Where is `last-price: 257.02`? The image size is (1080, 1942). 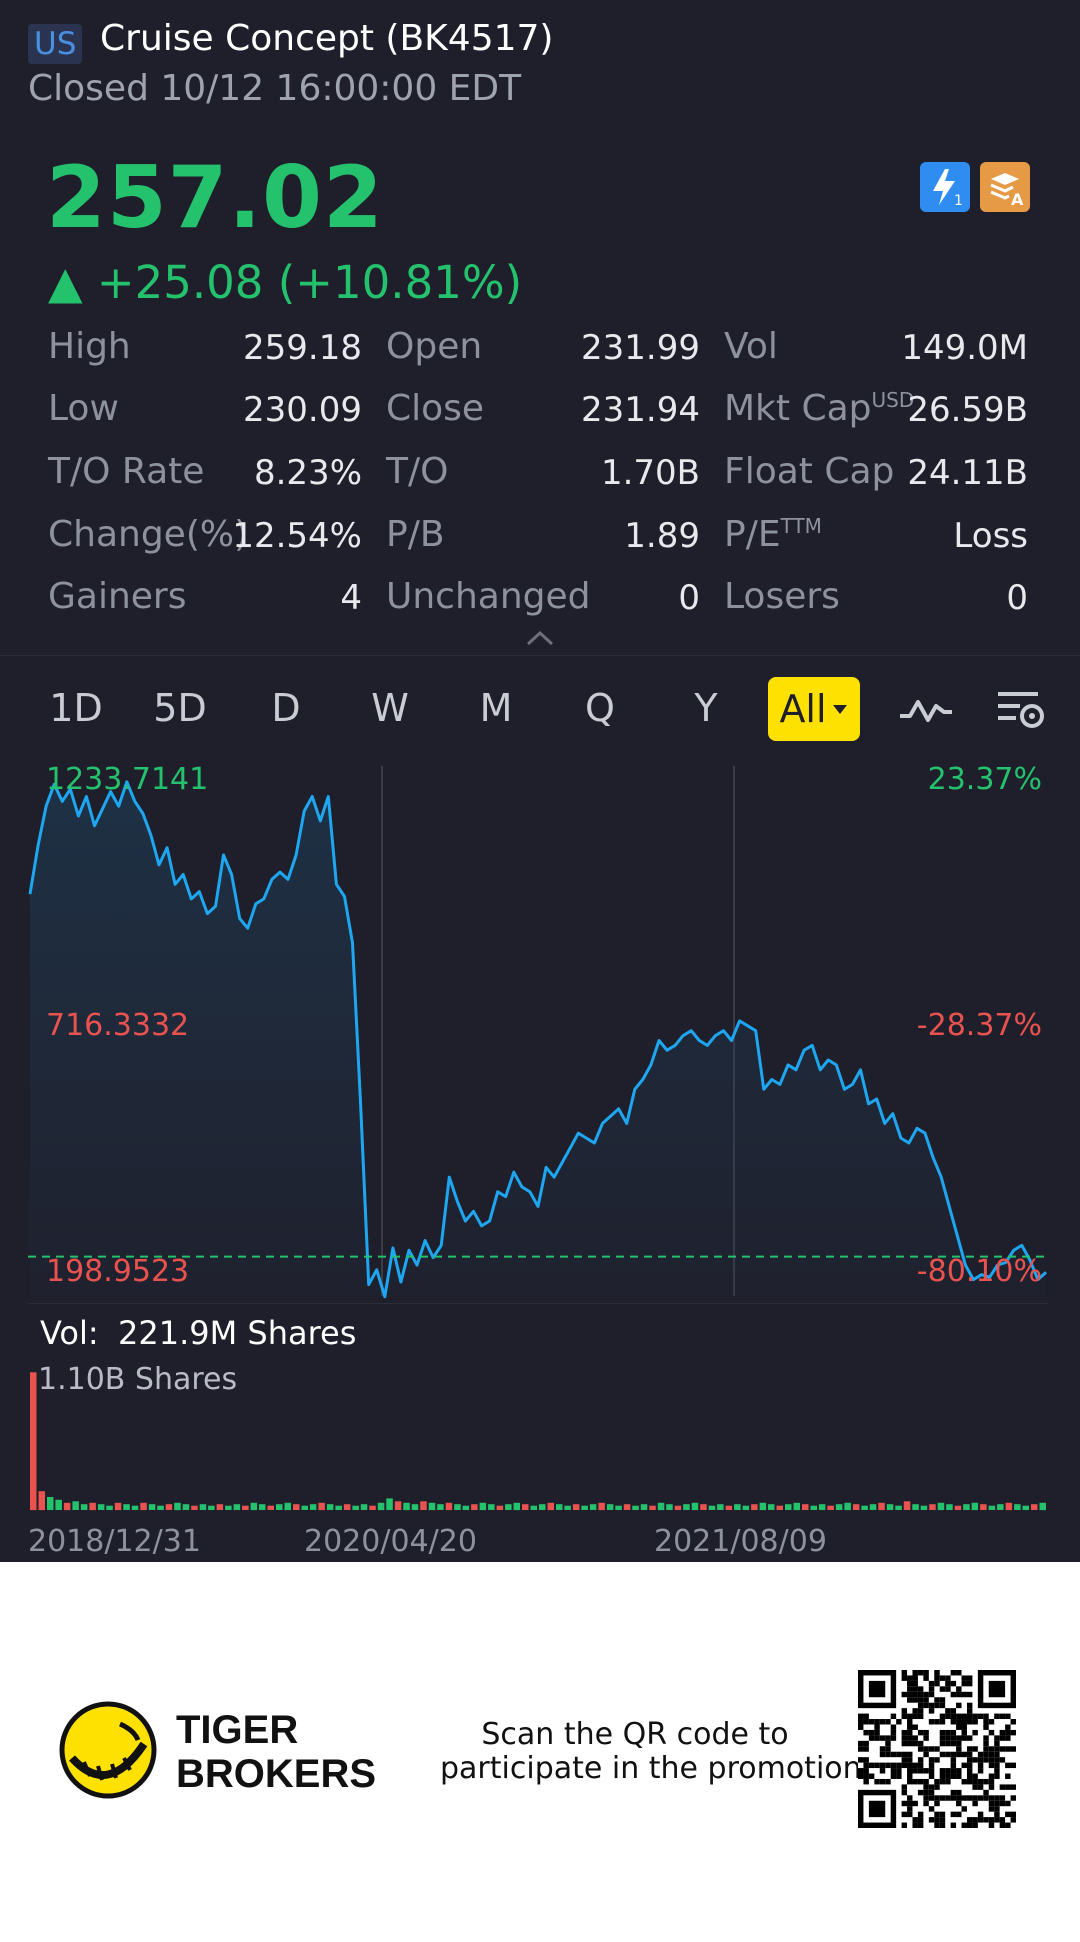
last-price: 257.02 is located at coordinates (215, 198).